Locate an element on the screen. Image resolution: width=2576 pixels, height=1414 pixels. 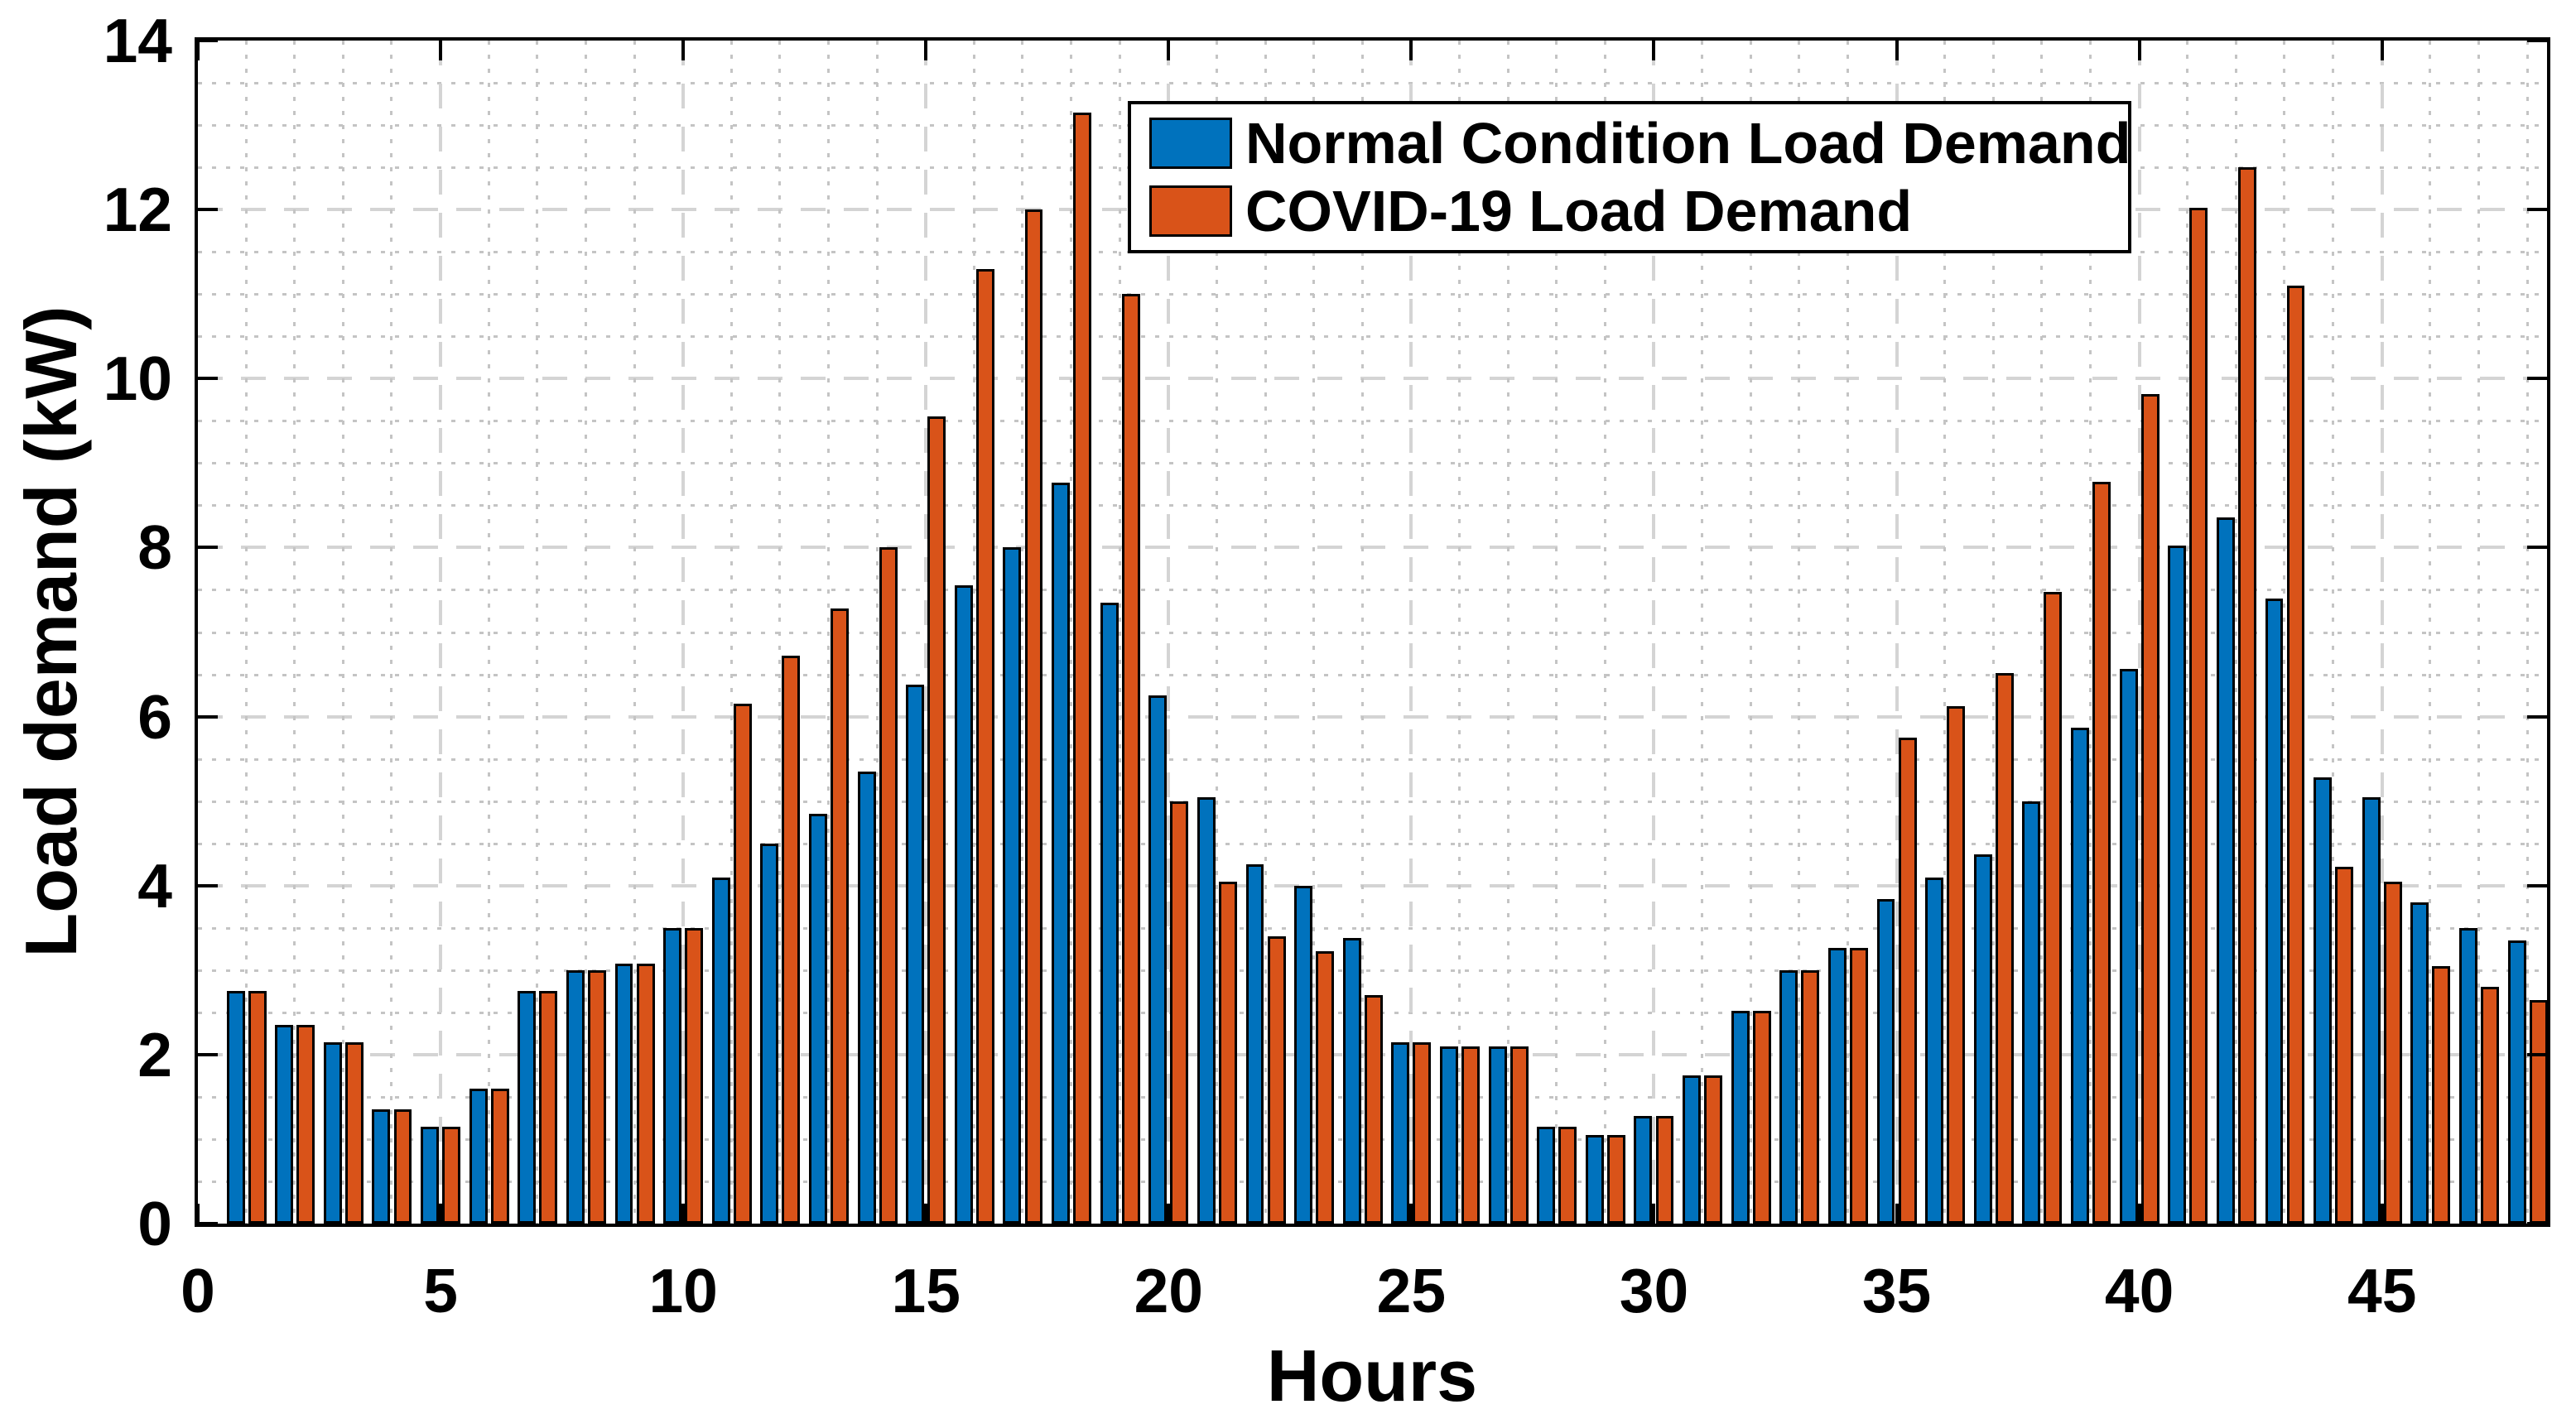
bar-covid-h27 is located at coordinates (1519, 1135).